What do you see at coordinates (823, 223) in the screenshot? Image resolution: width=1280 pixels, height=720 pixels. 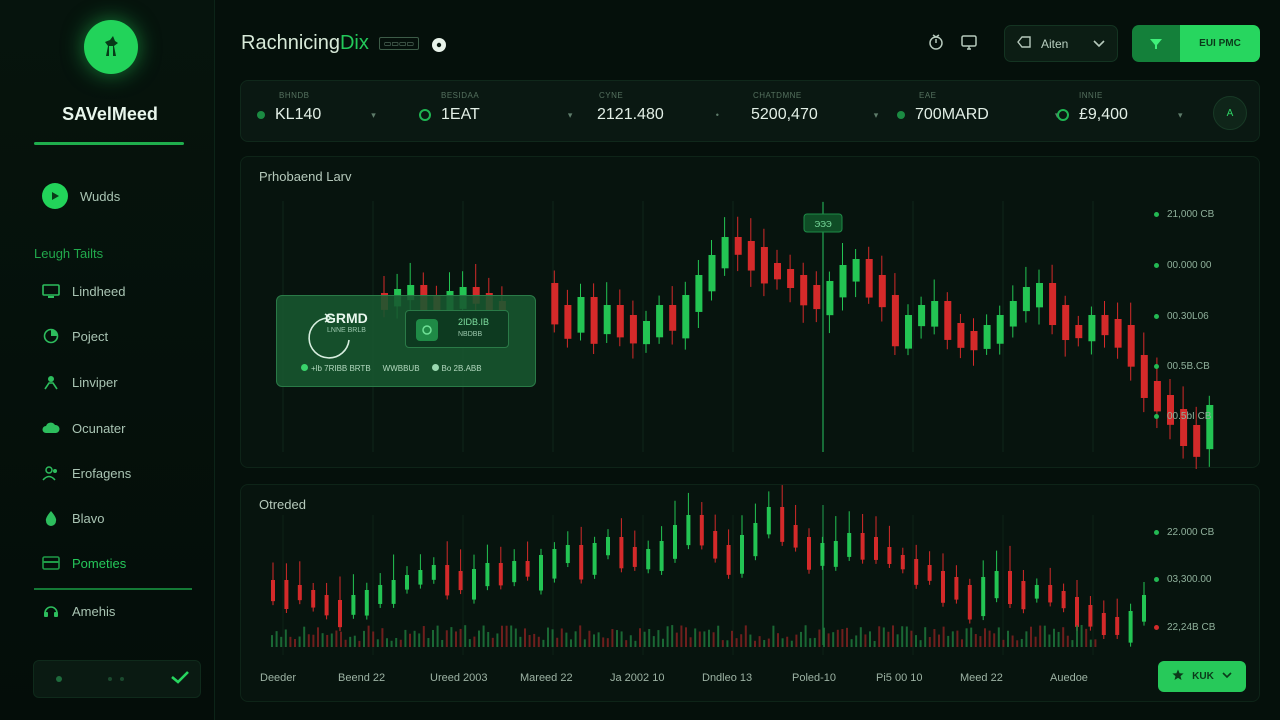 I see `crosshair-marker` at bounding box center [823, 223].